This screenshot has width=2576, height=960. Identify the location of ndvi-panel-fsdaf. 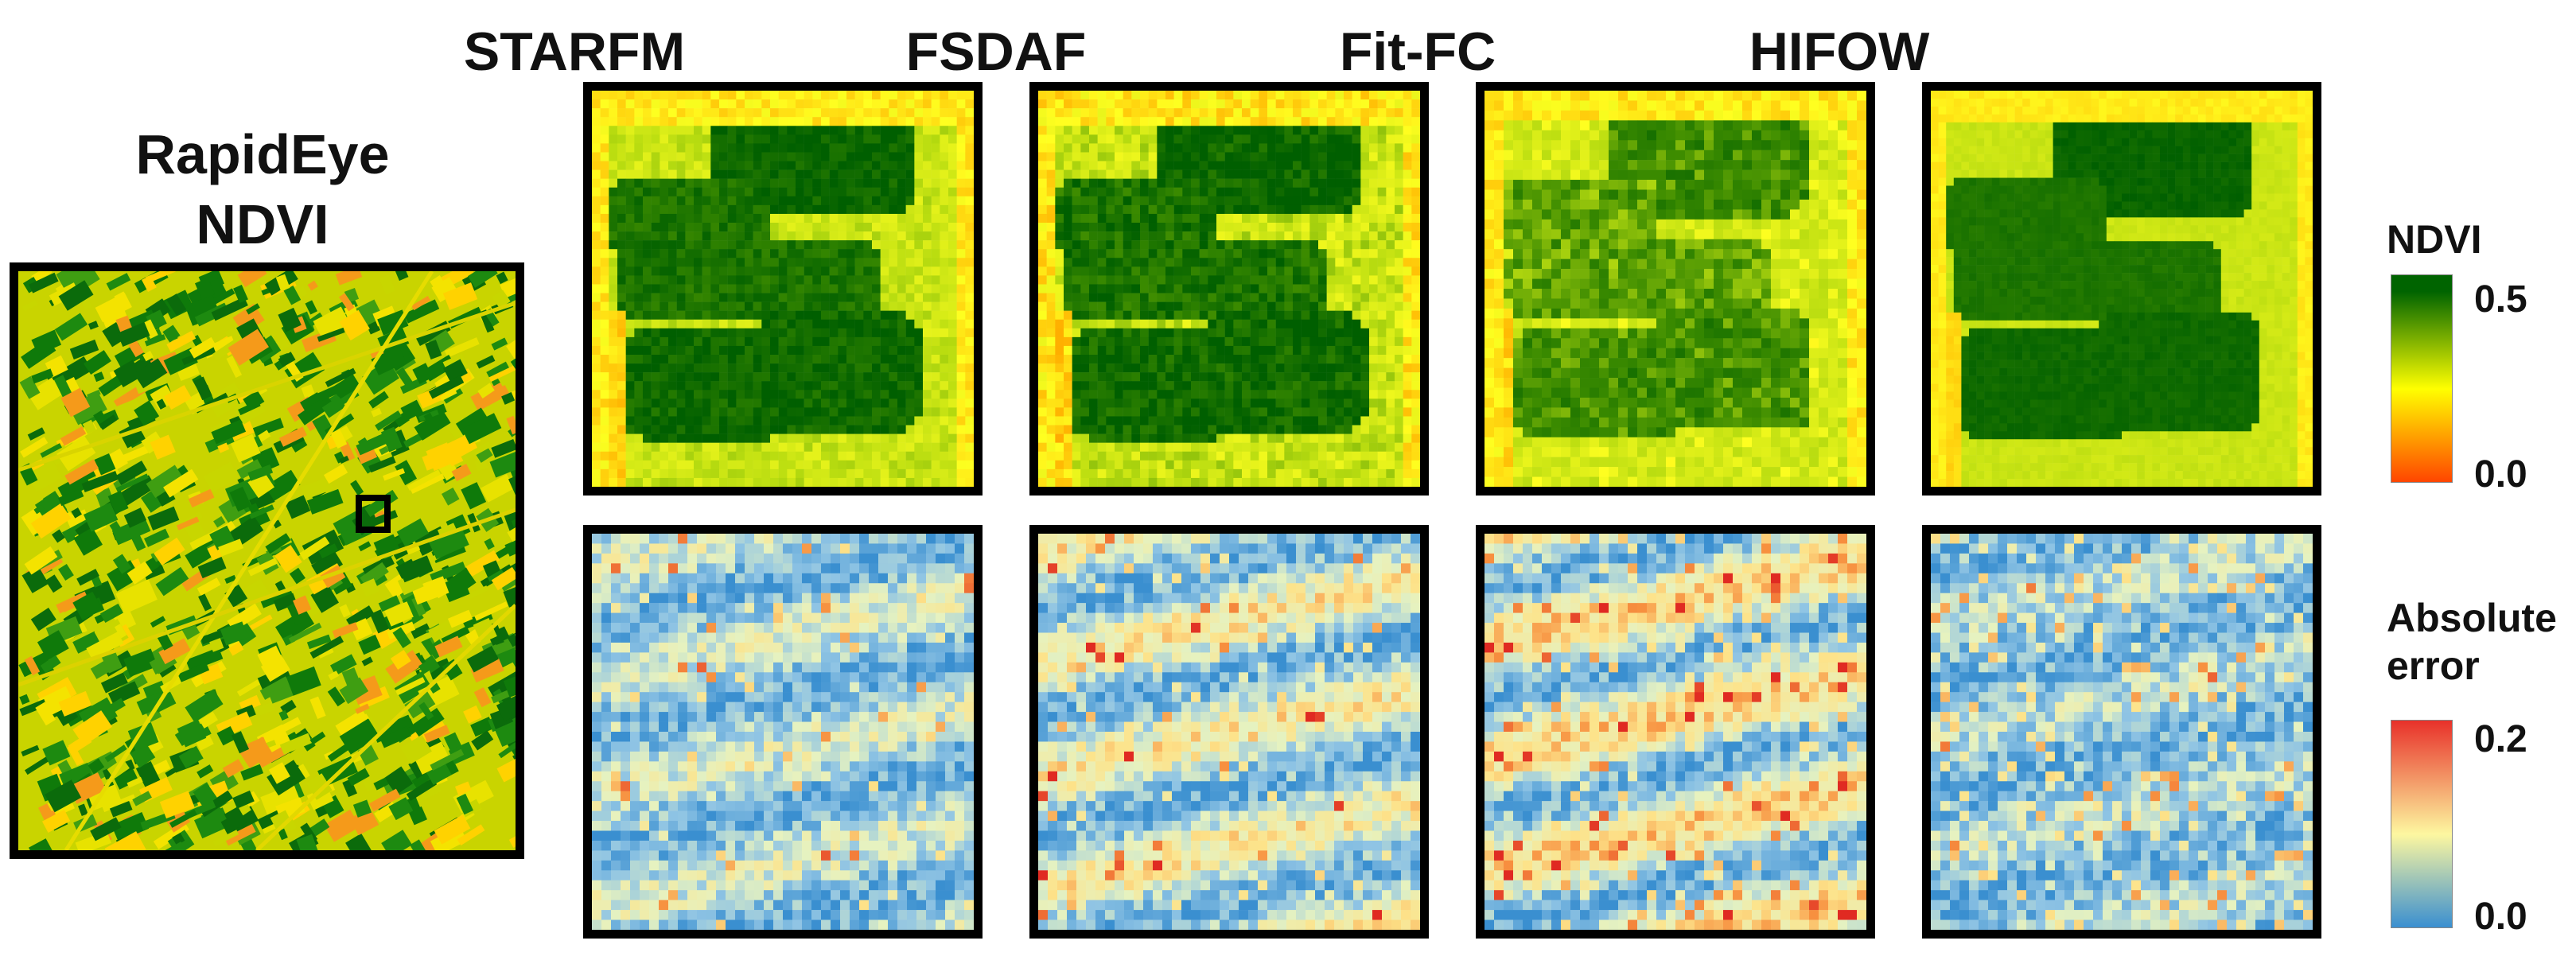
(1229, 289).